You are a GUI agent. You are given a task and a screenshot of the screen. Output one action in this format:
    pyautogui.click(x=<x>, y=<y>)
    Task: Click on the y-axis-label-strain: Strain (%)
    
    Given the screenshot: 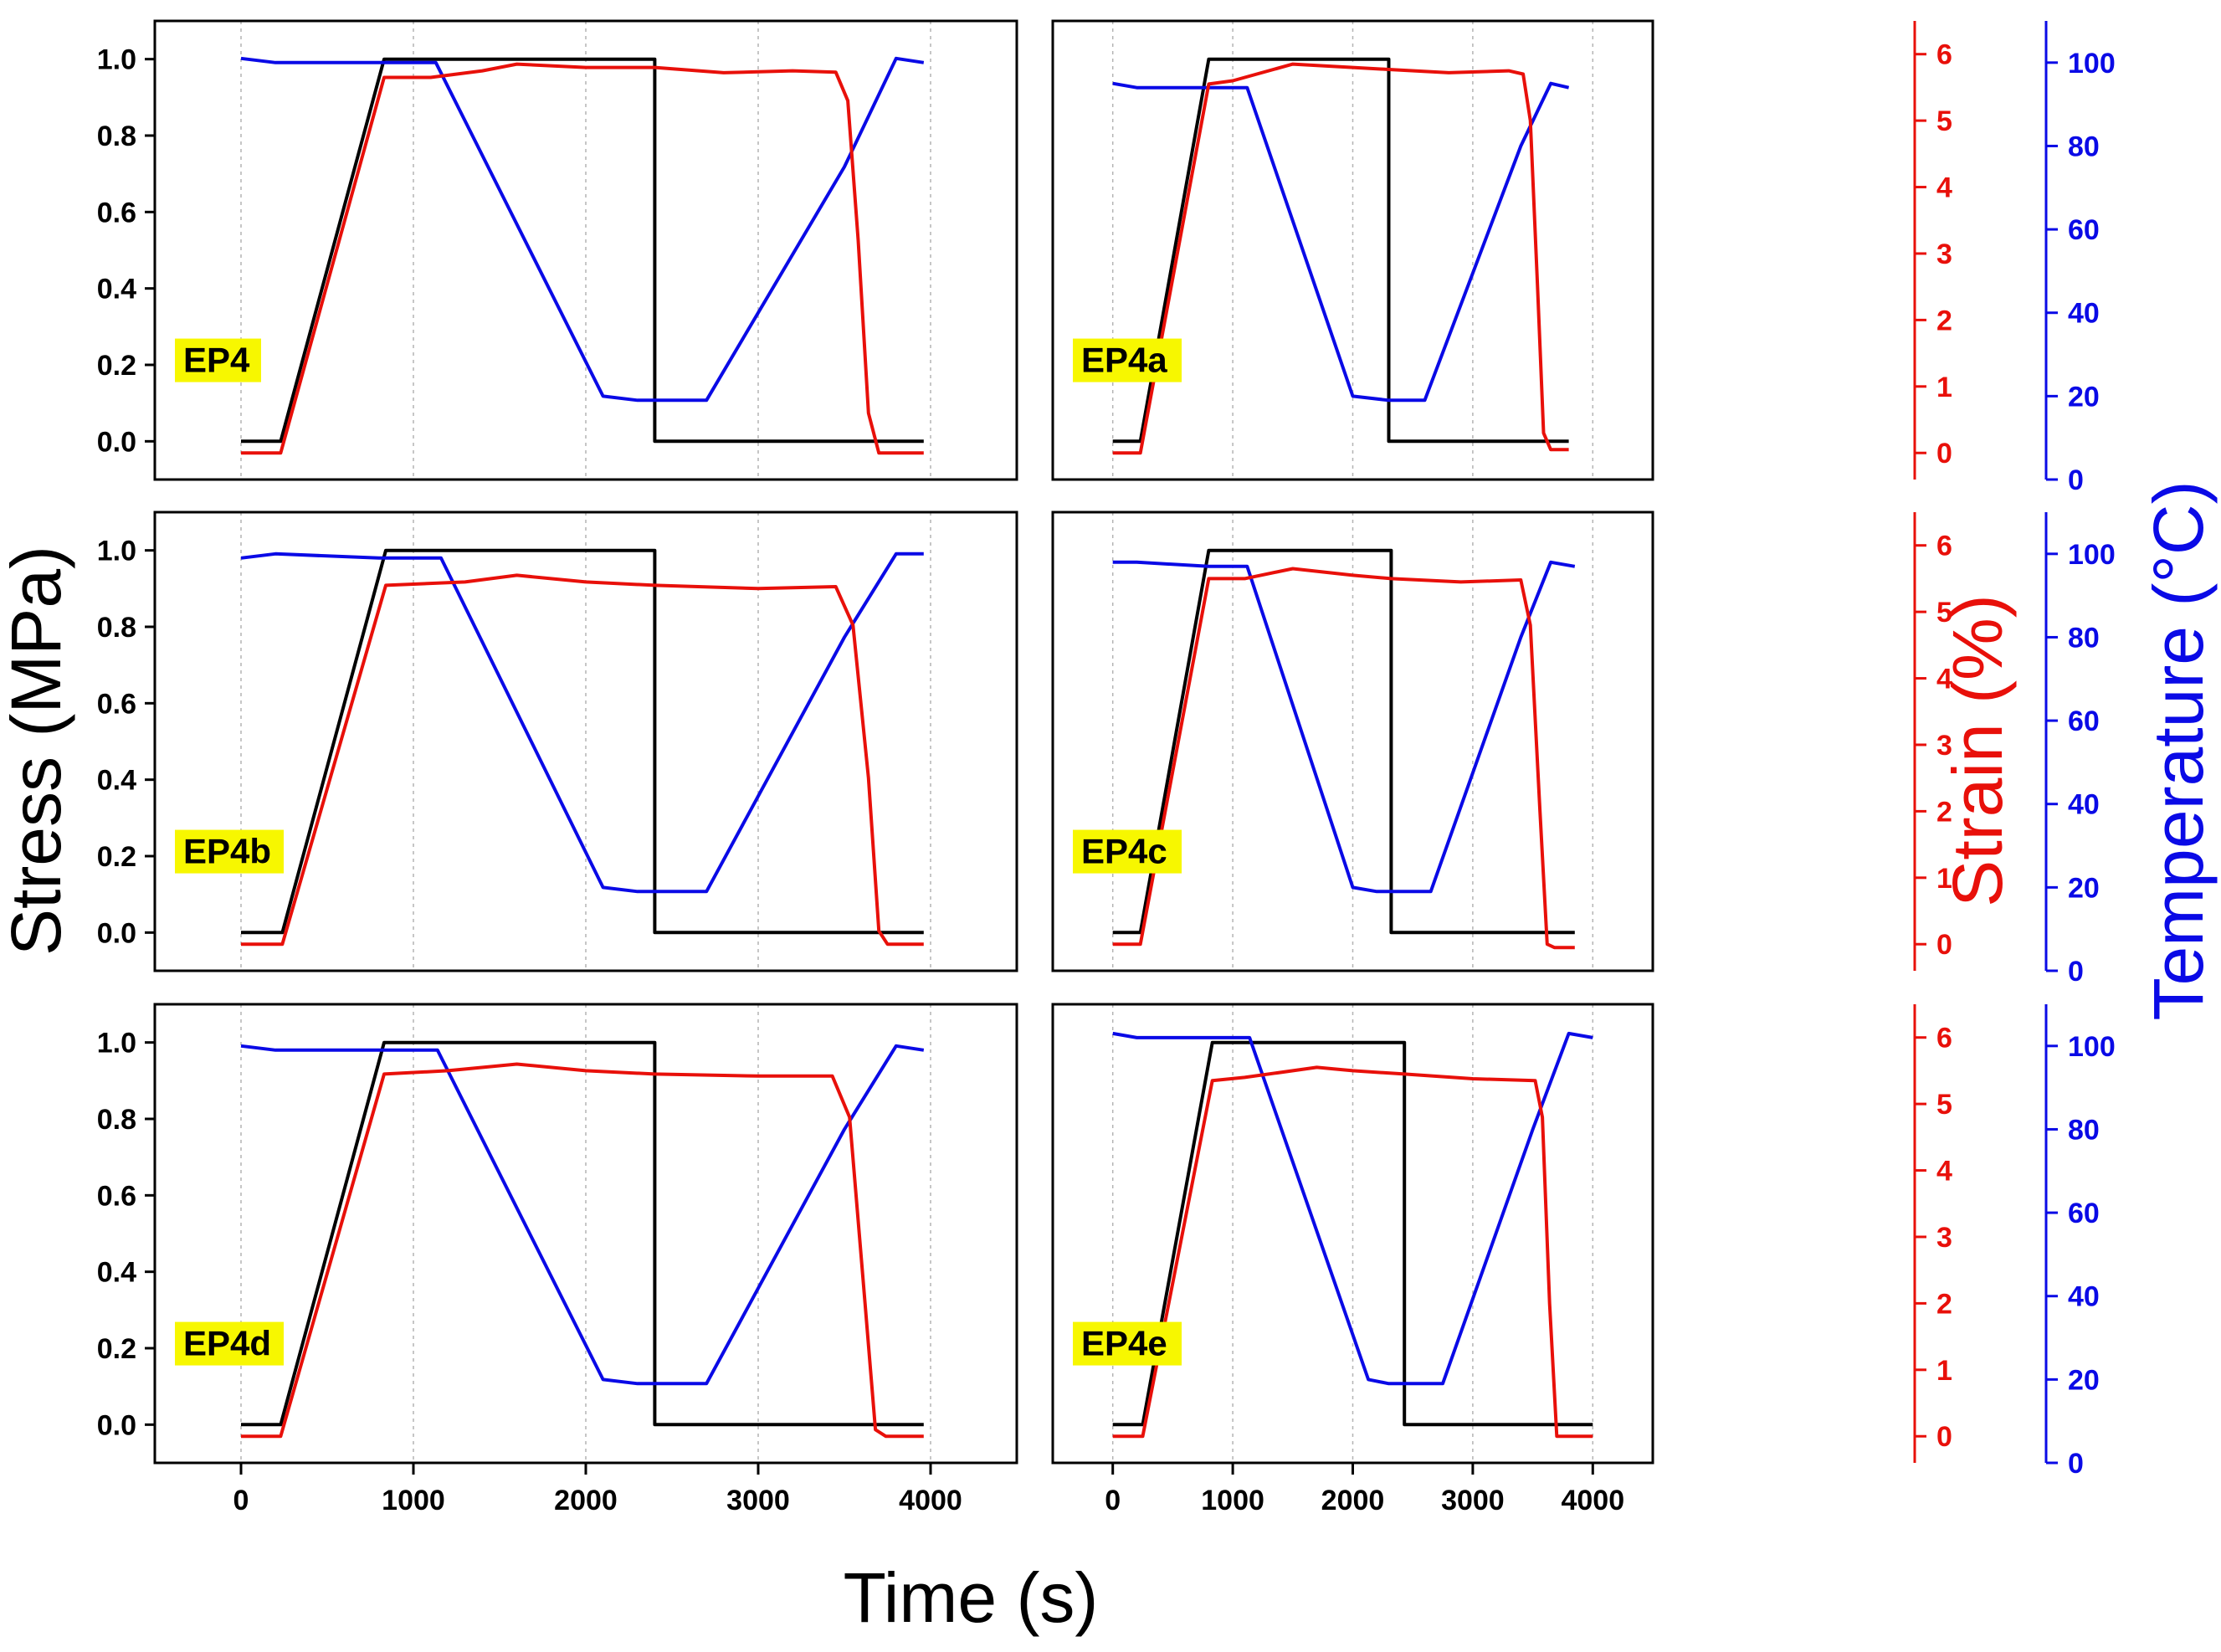 What is the action you would take?
    pyautogui.click(x=1977, y=750)
    